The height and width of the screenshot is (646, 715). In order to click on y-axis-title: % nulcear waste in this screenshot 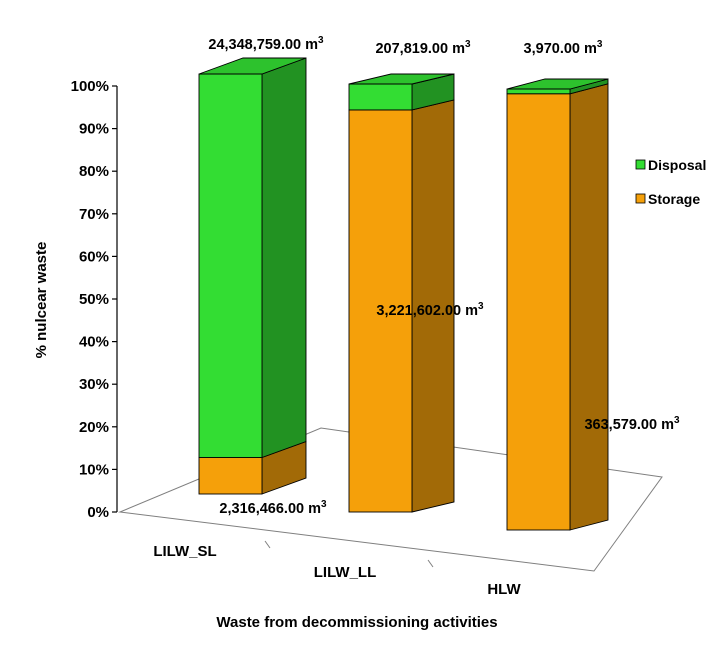, I will do `click(41, 300)`.